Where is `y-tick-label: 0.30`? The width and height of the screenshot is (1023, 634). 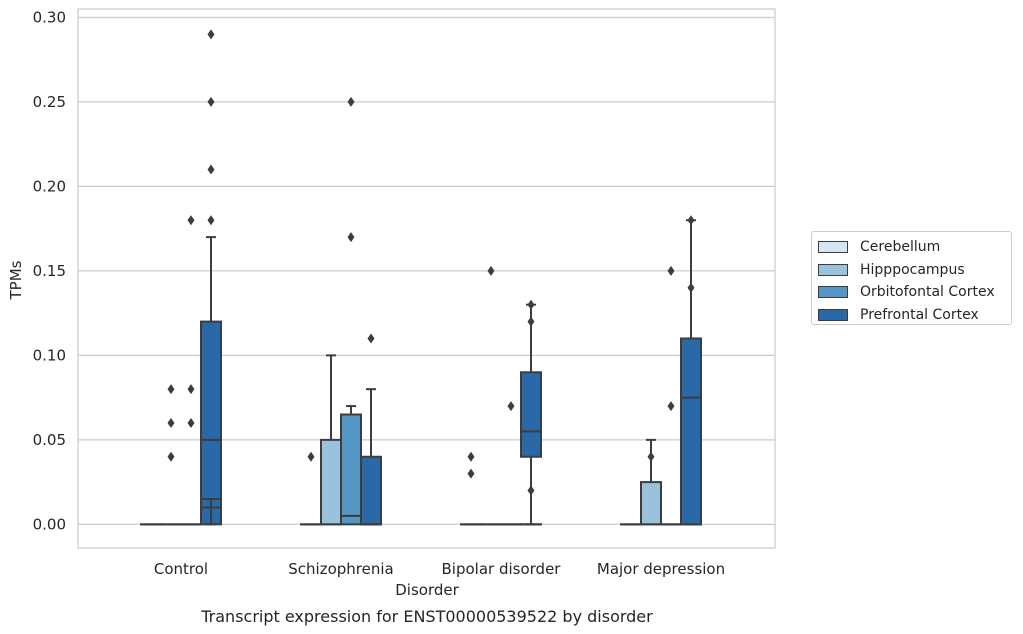 y-tick-label: 0.30 is located at coordinates (49, 17).